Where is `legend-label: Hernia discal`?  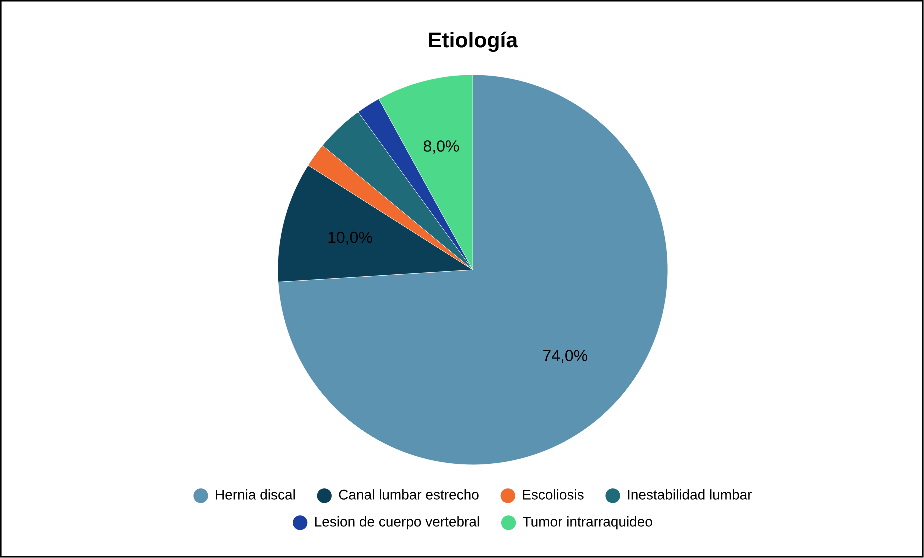
legend-label: Hernia discal is located at coordinates (255, 495).